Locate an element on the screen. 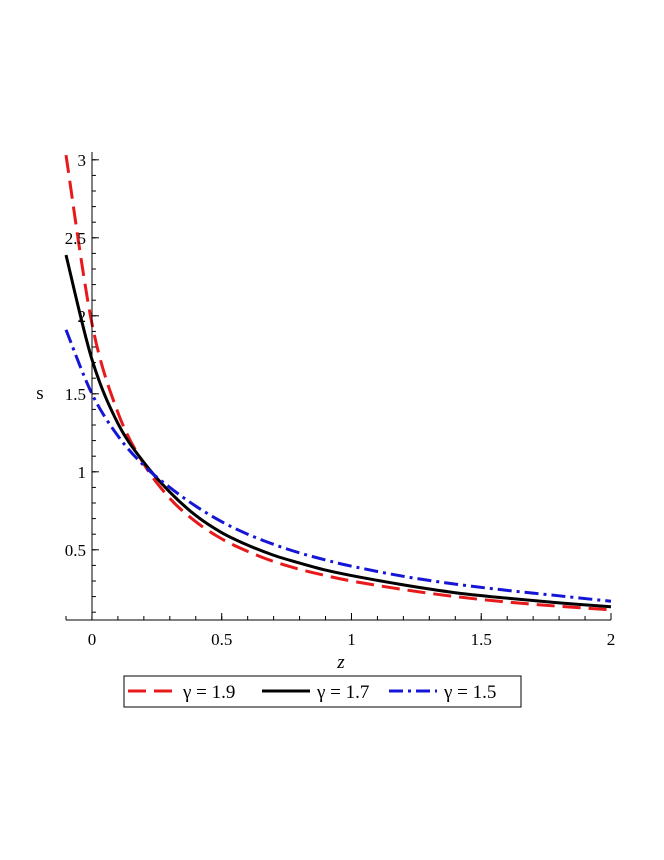 The height and width of the screenshot is (860, 664). legend-label-3: γ = 1.5 is located at coordinates (469, 692).